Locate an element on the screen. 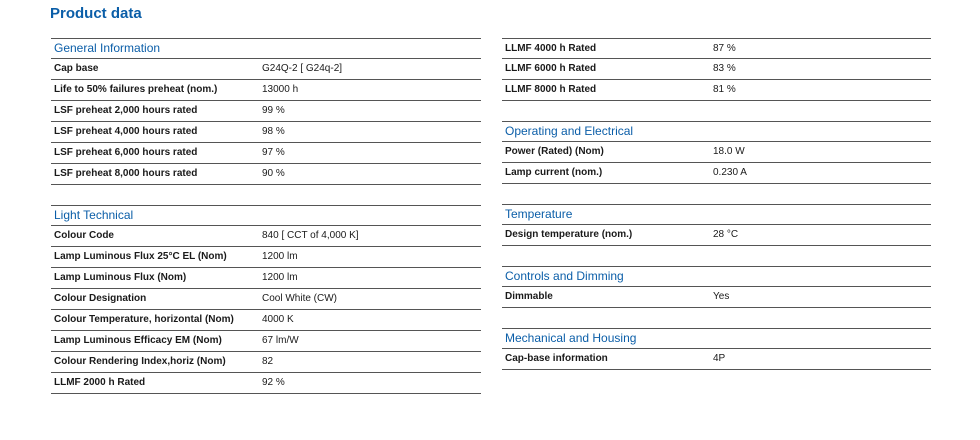 The image size is (980, 440). row-label: Lamp Luminous Efficacy EM (Nom) is located at coordinates (138, 340).